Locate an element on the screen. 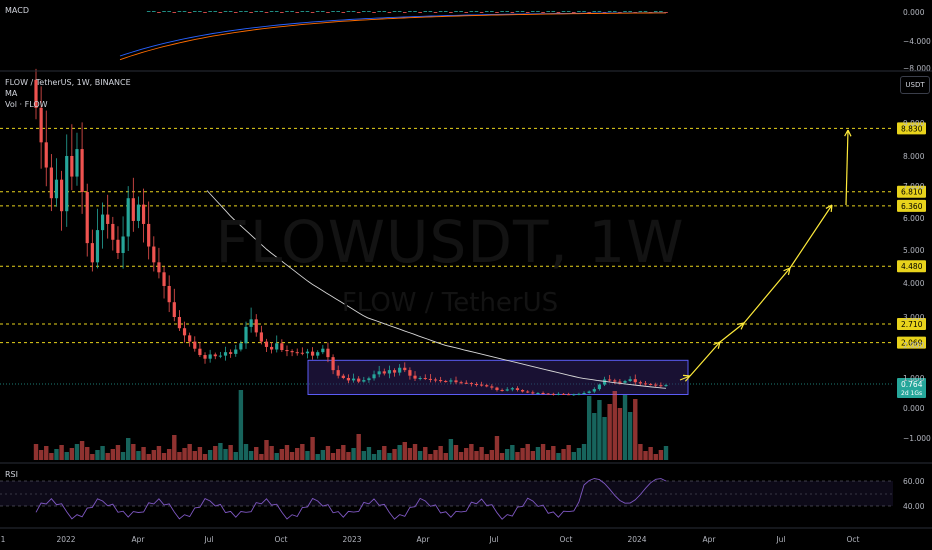  currency-button: USDT is located at coordinates (915, 85).